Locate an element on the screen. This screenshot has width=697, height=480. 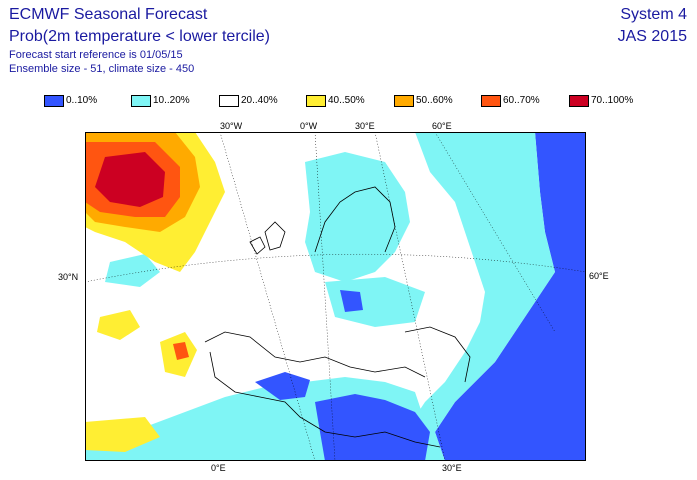
legend-label: 10..20% is located at coordinates (171, 100).